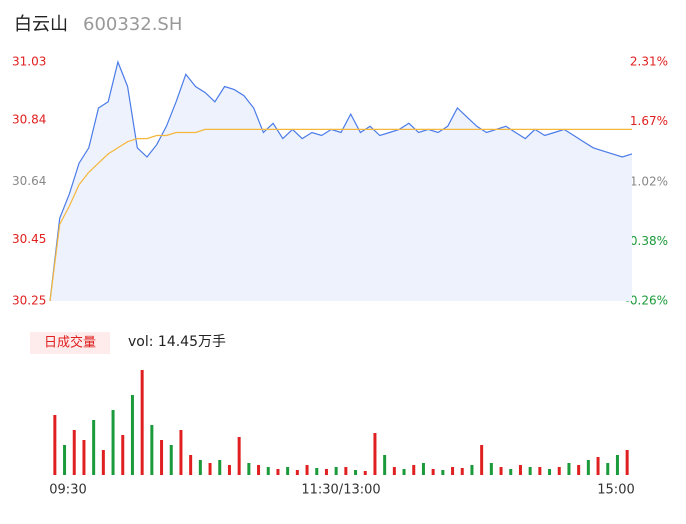  Describe the element at coordinates (29, 301) in the screenshot. I see `y-tick-label: 30.25` at that location.